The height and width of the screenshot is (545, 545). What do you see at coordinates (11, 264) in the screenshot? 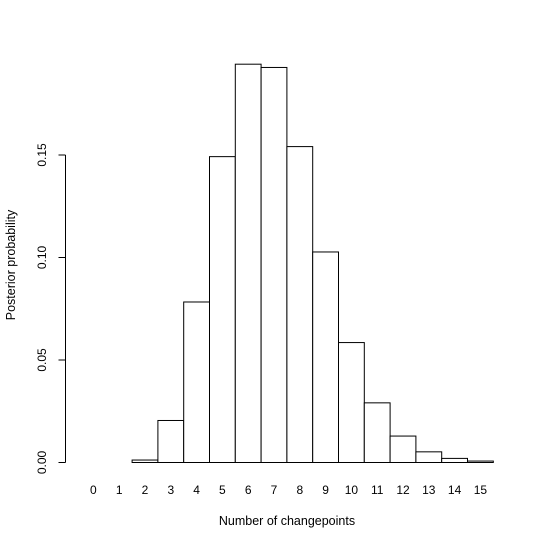
I see `y-axis-title: Posterior probability` at bounding box center [11, 264].